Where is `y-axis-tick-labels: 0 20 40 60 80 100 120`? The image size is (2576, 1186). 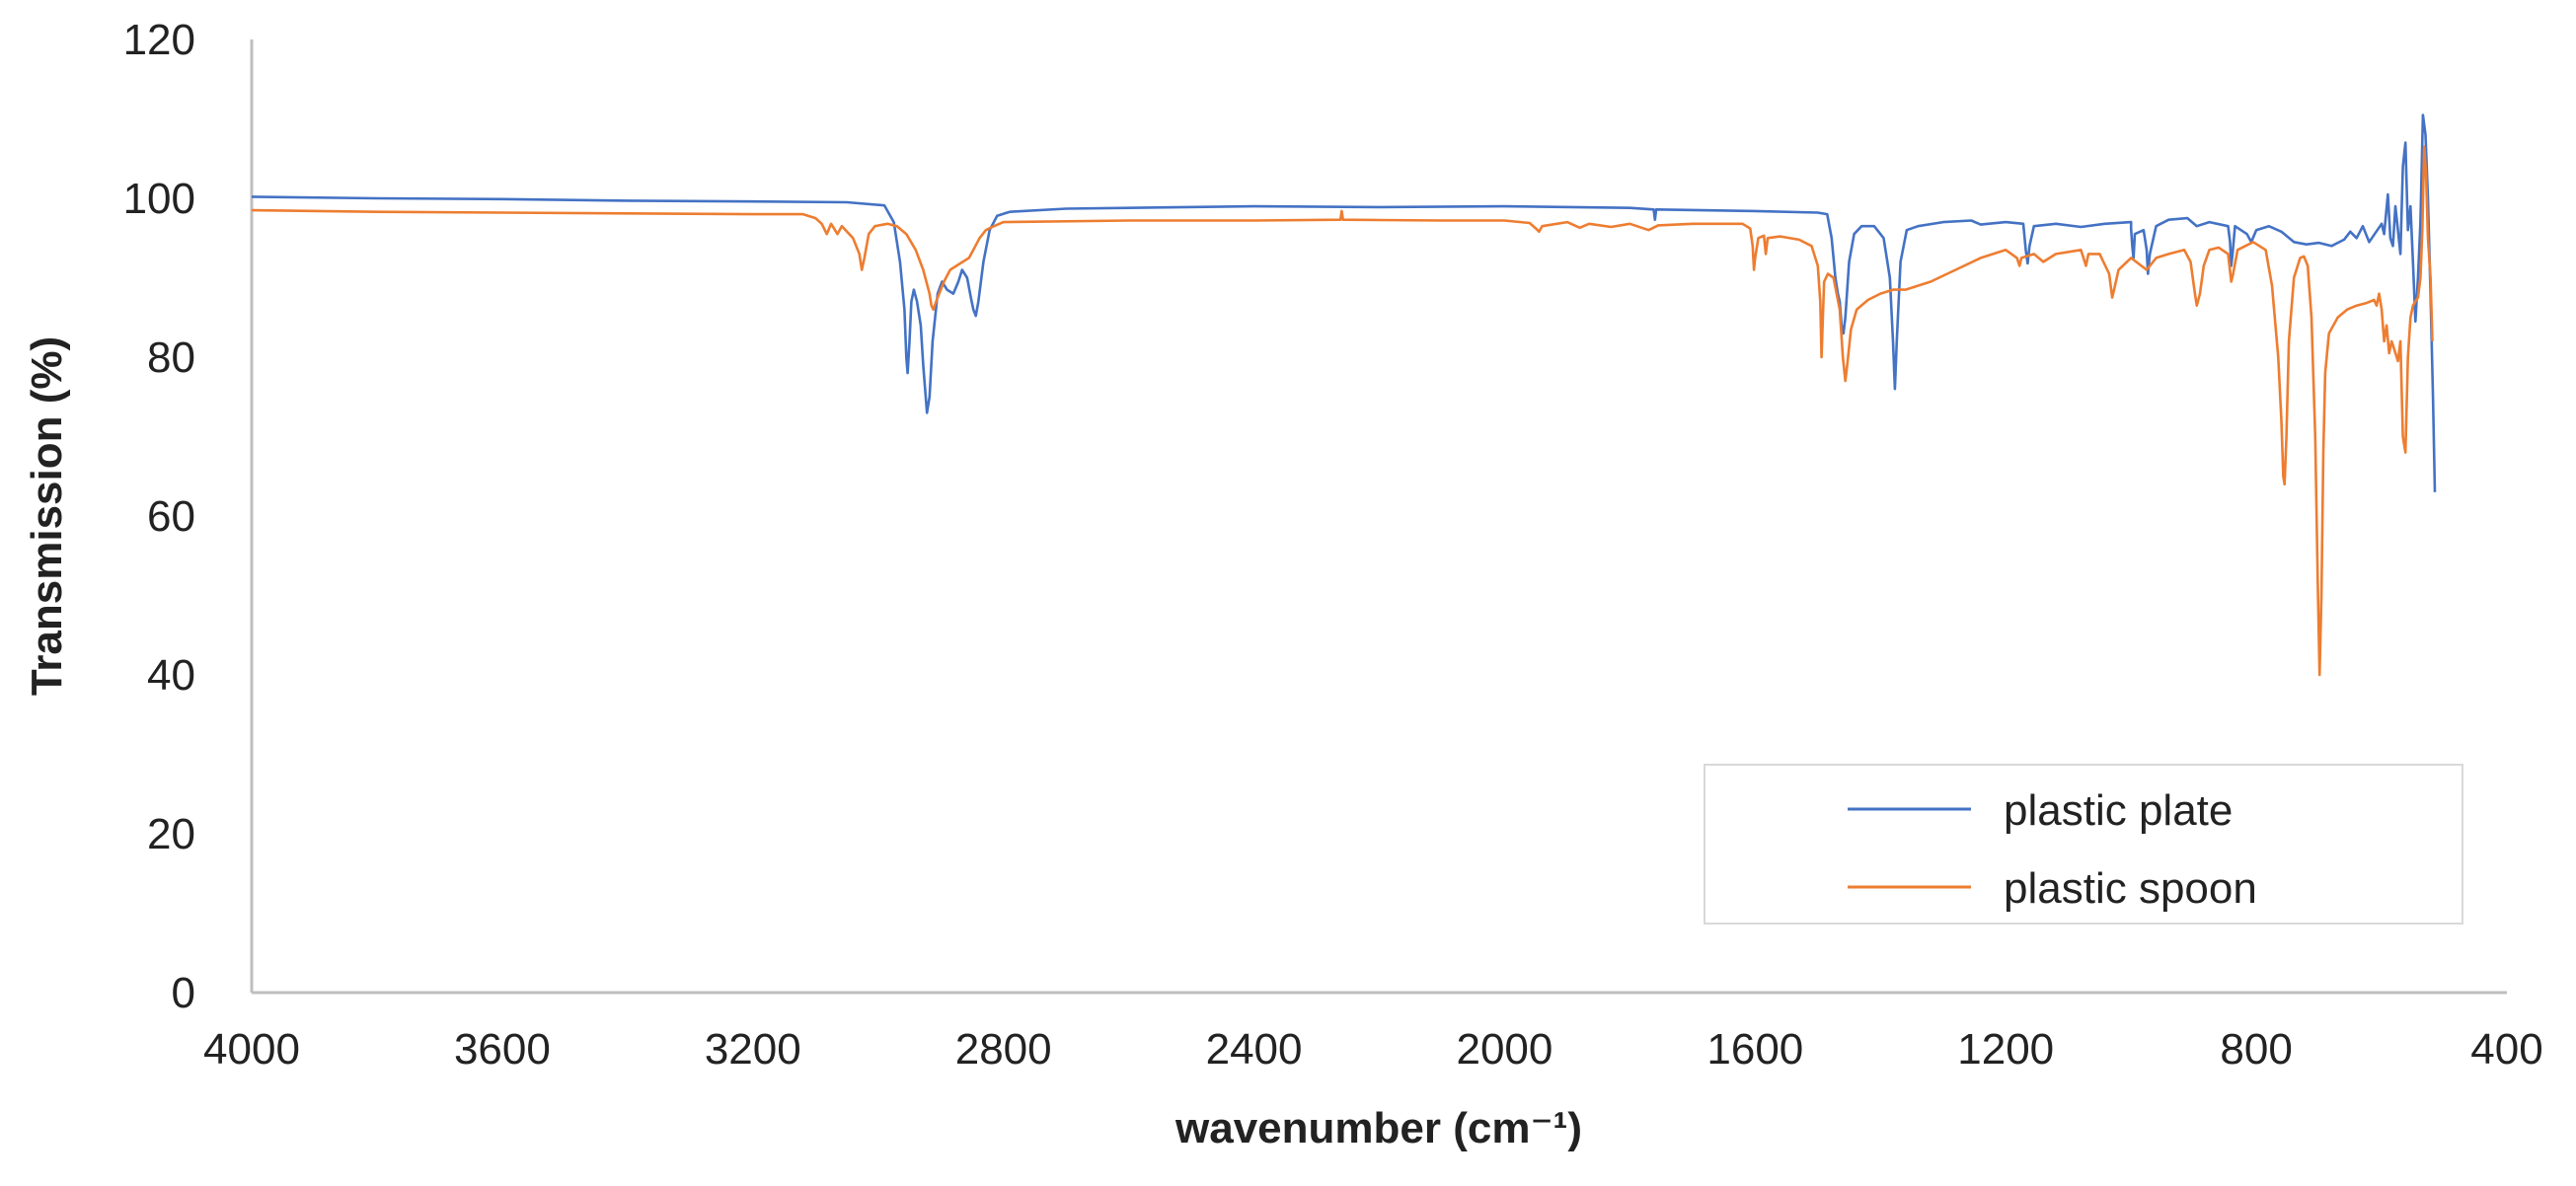
y-axis-tick-labels: 0 20 40 60 80 100 120 is located at coordinates (159, 516).